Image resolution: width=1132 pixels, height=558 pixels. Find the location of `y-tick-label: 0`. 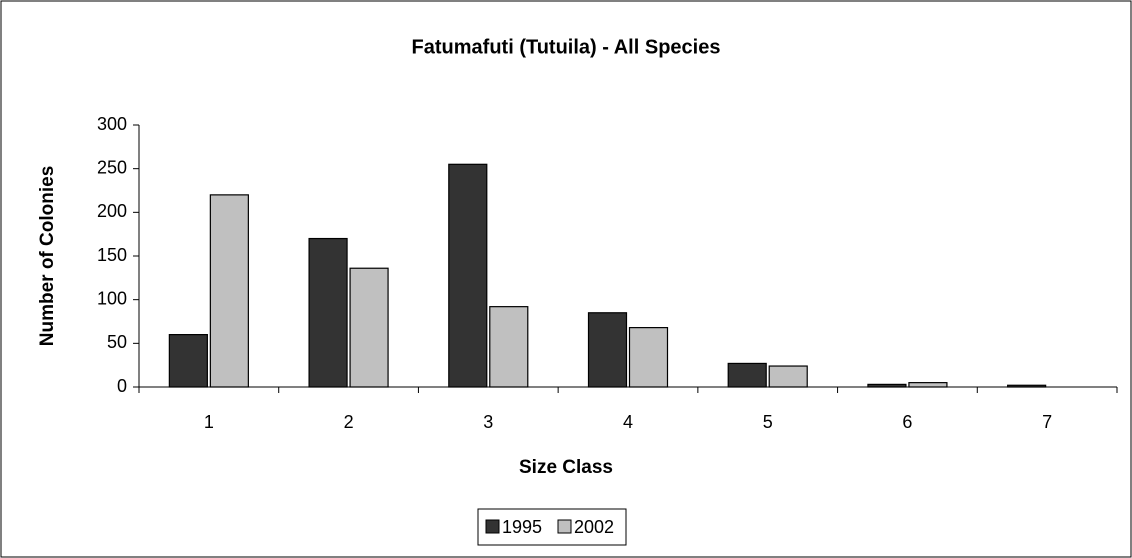

y-tick-label: 0 is located at coordinates (122, 386).